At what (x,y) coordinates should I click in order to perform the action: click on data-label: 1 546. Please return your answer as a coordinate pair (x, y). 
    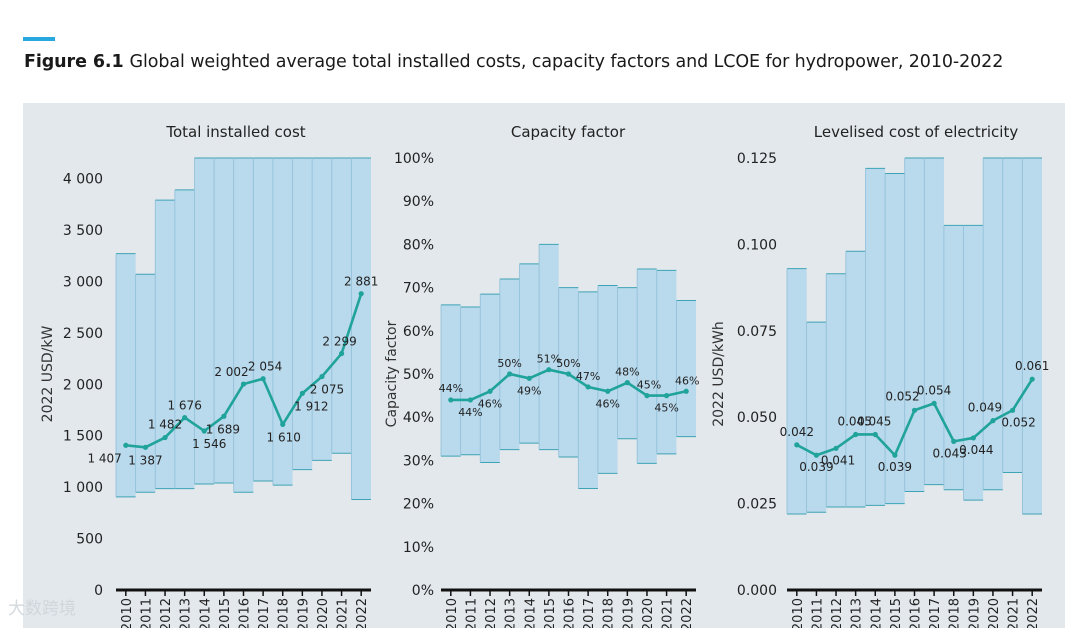
    Looking at the image, I should click on (209, 444).